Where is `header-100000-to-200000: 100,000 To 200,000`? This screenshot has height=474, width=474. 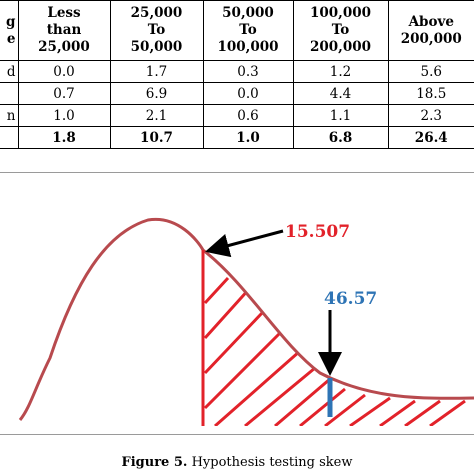
header-100000-to-200000: 100,000 To 200,000 is located at coordinates (340, 30).